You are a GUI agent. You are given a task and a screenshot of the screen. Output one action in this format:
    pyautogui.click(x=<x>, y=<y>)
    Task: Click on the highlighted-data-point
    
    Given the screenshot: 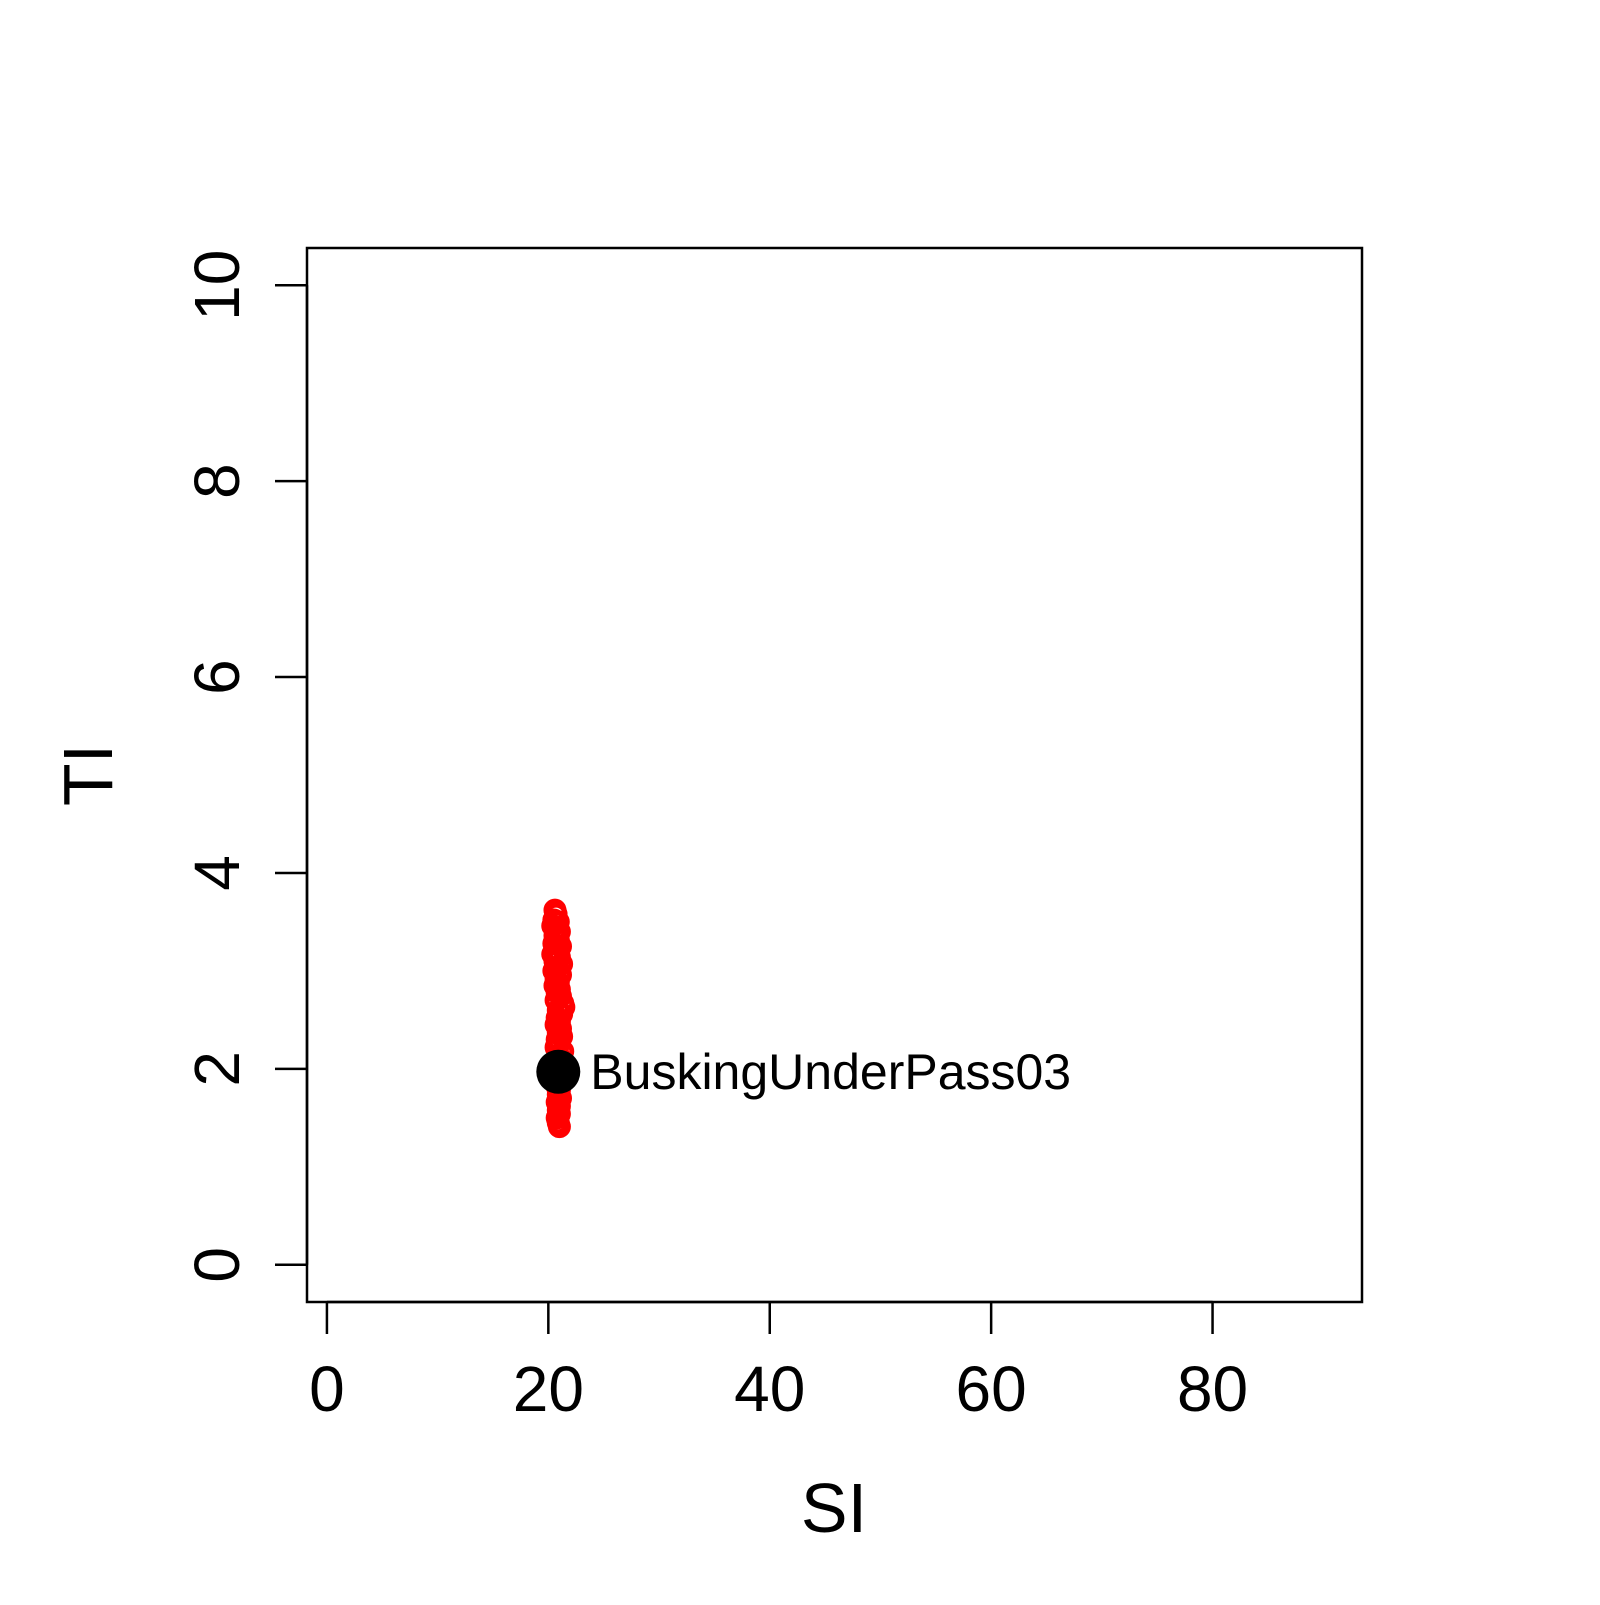 What is the action you would take?
    pyautogui.click(x=558, y=1071)
    